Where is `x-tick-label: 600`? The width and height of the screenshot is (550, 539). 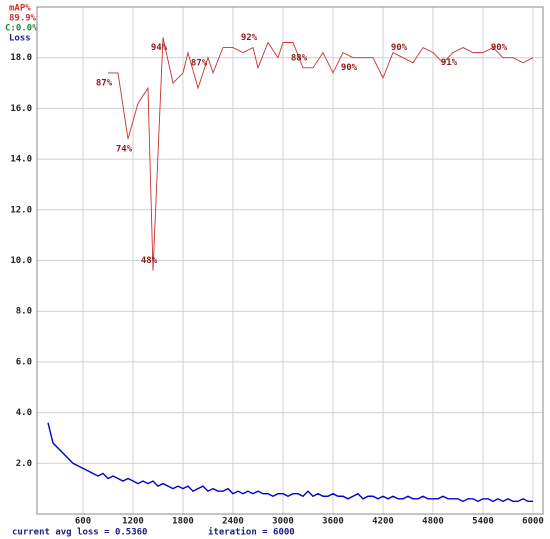
x-tick-label: 600 is located at coordinates (83, 522).